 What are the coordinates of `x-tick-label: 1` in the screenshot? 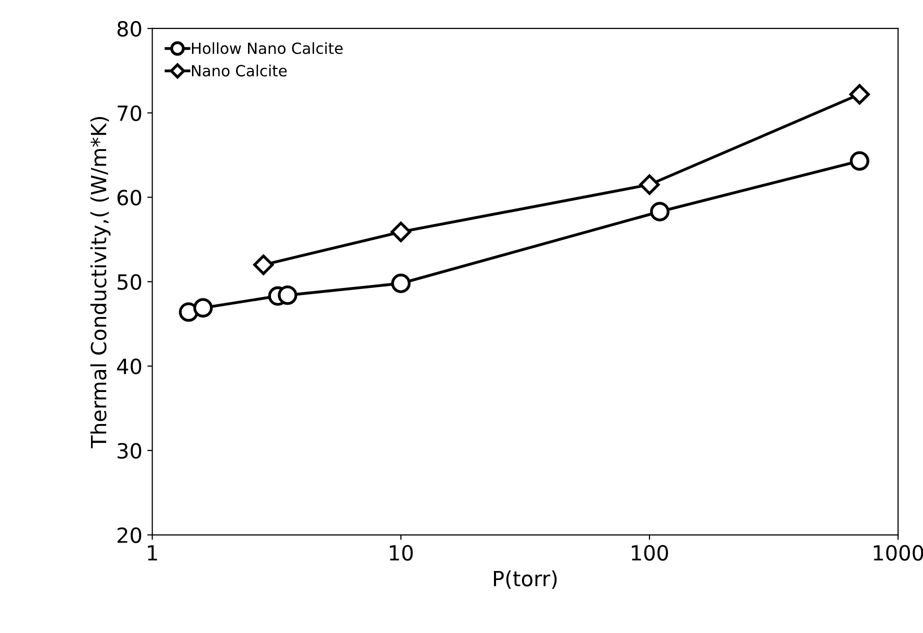 It's located at (152, 552).